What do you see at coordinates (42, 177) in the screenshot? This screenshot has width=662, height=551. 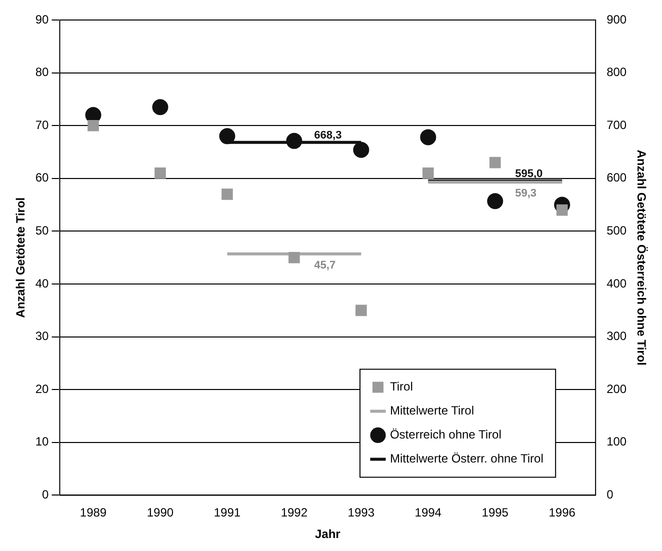 I see `y-tick-label: 60` at bounding box center [42, 177].